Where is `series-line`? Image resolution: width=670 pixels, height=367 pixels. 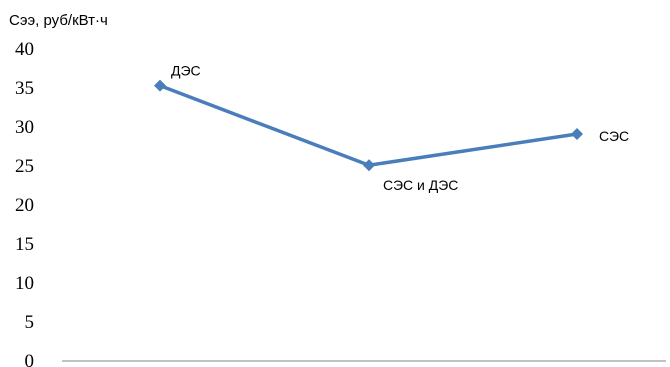
series-line is located at coordinates (368, 125).